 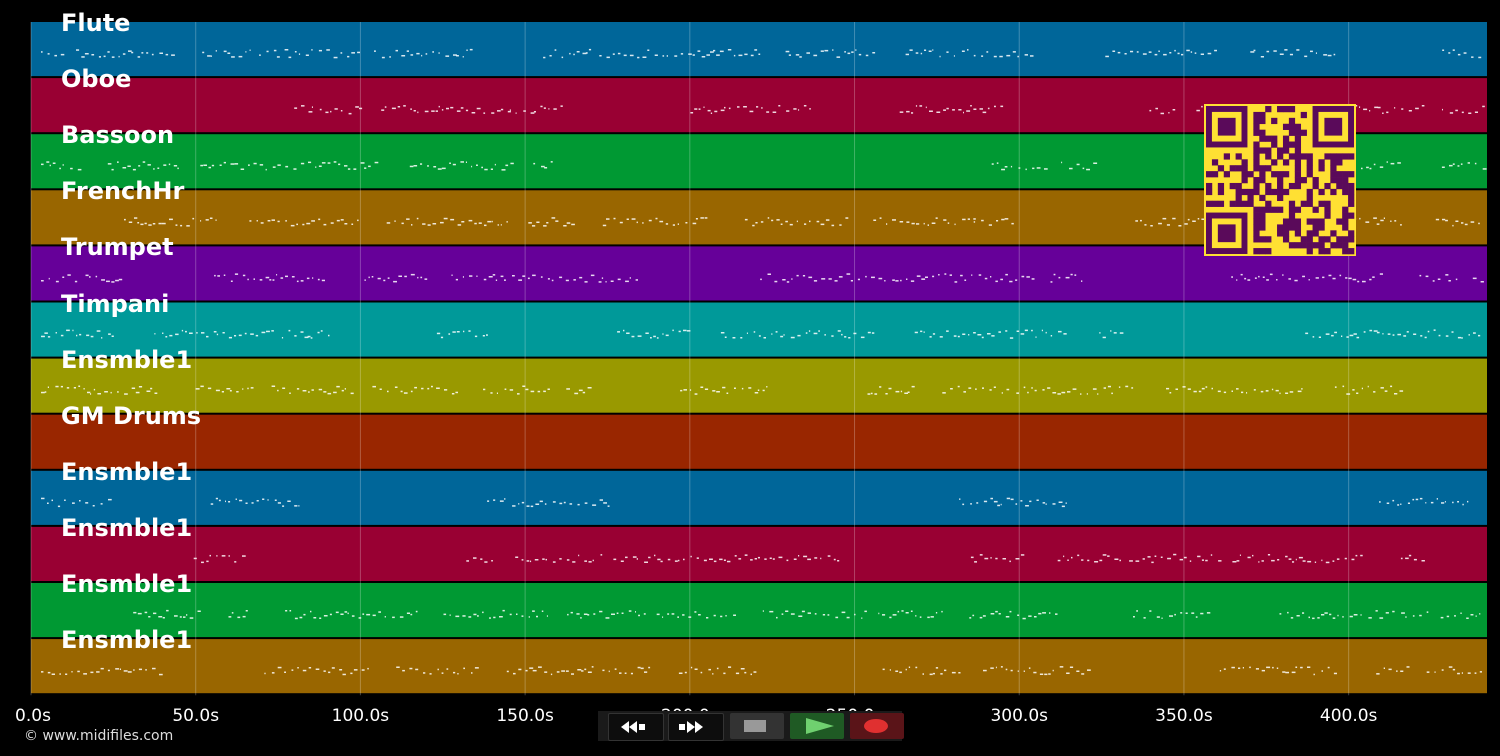 What do you see at coordinates (99, 736) in the screenshot?
I see `copyright-text: © www.midifiles.com` at bounding box center [99, 736].